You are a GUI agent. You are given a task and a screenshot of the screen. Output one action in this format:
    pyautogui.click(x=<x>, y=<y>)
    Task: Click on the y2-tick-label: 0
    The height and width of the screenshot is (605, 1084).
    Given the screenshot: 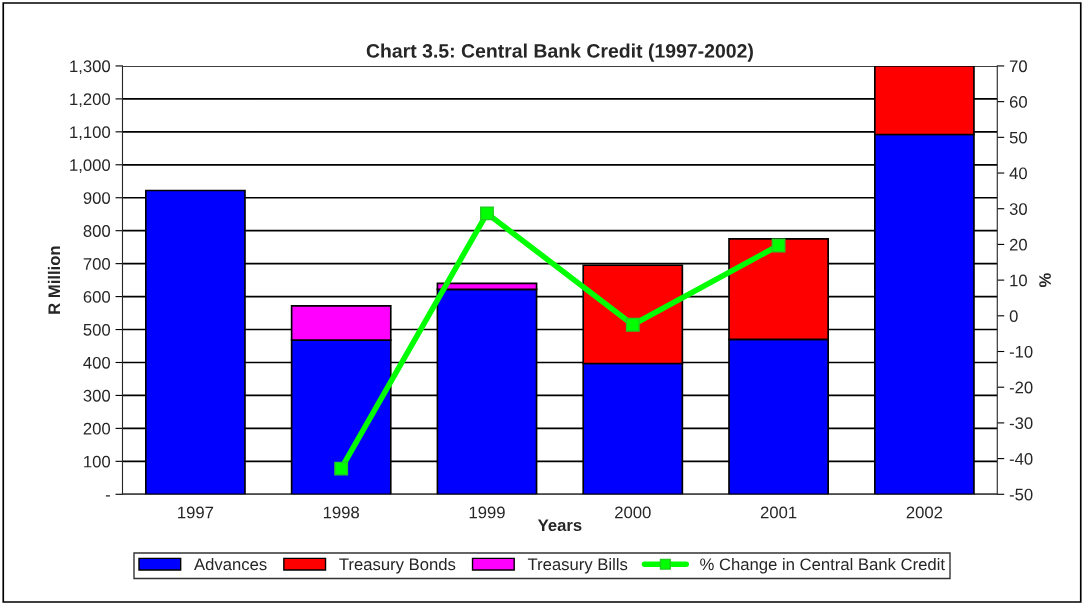 What is the action you would take?
    pyautogui.click(x=1013, y=316)
    